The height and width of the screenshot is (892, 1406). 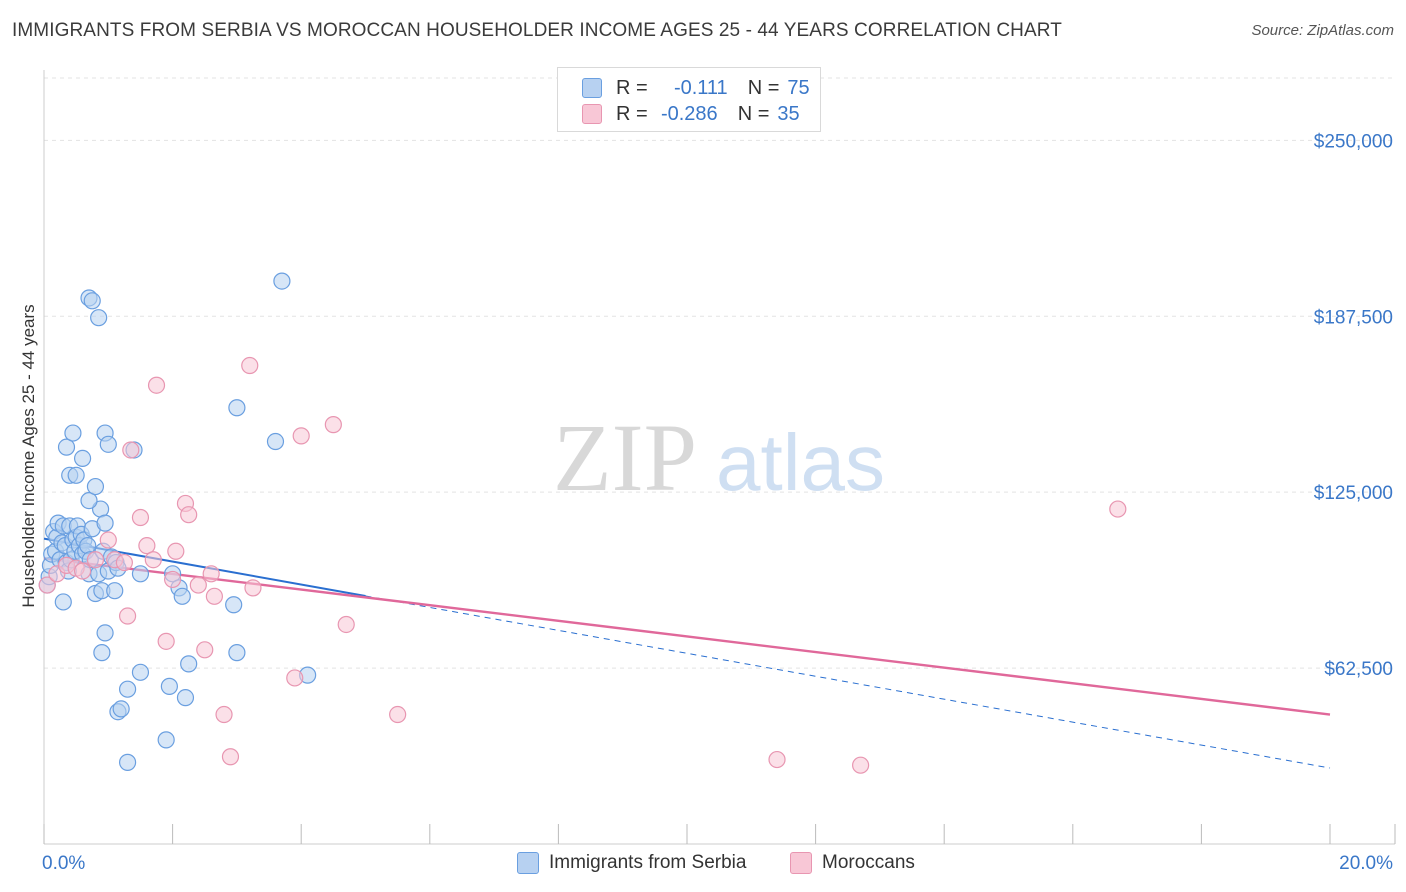 What do you see at coordinates (788, 113) in the screenshot?
I see `legend-n-value: 35` at bounding box center [788, 113].